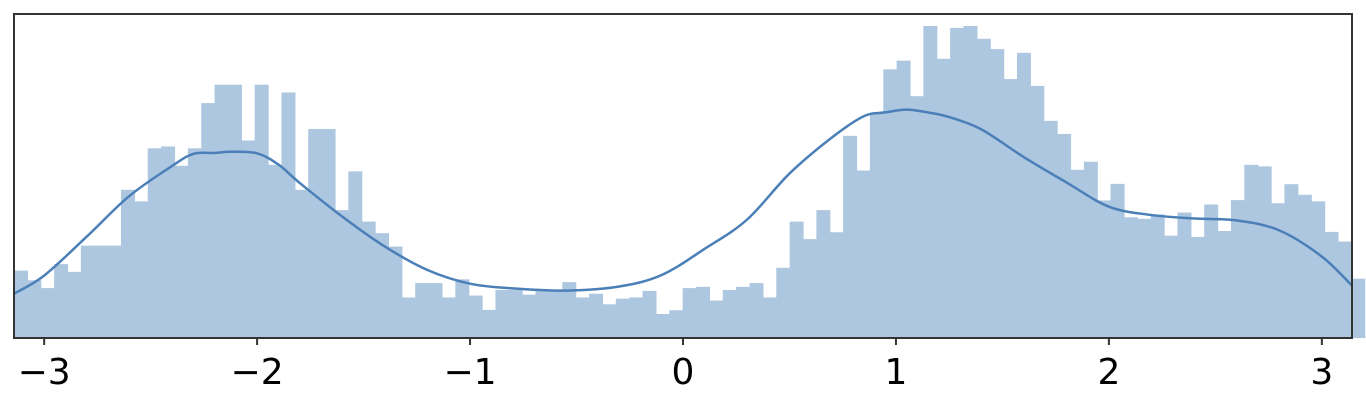 The width and height of the screenshot is (1366, 404). I want to click on x-tick-label: −2, so click(257, 372).